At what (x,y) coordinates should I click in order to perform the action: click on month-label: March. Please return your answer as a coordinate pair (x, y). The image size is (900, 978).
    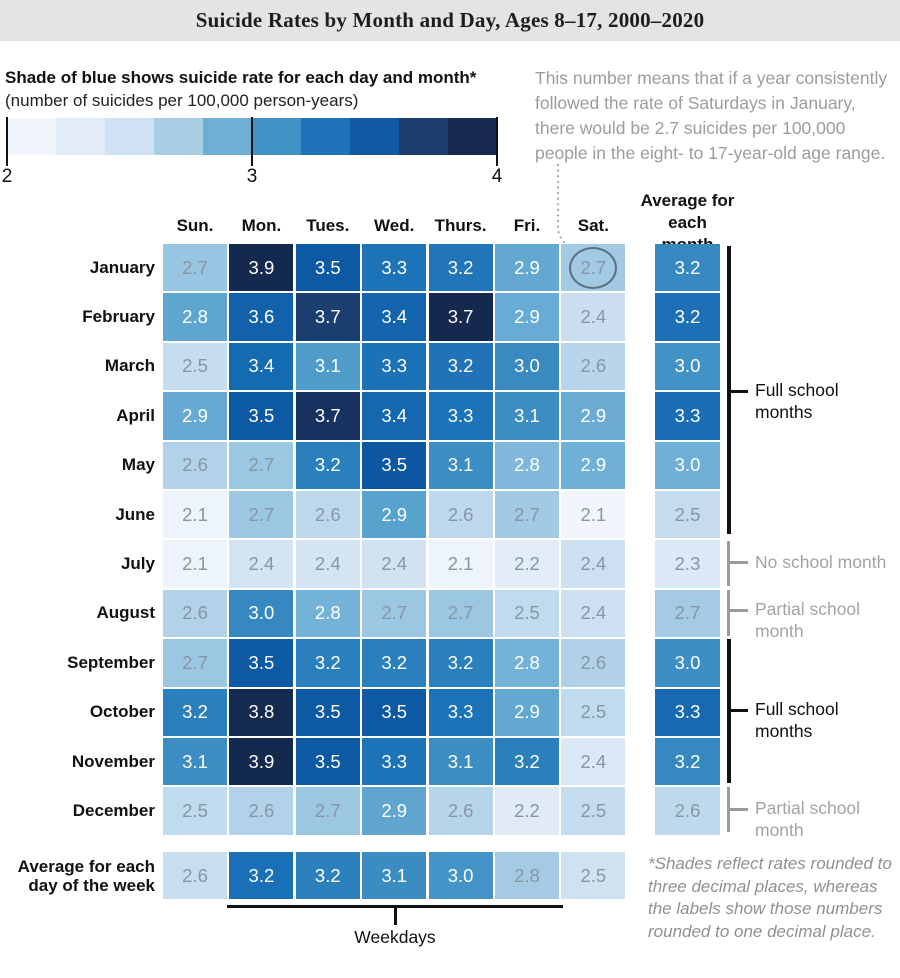
    Looking at the image, I should click on (129, 366).